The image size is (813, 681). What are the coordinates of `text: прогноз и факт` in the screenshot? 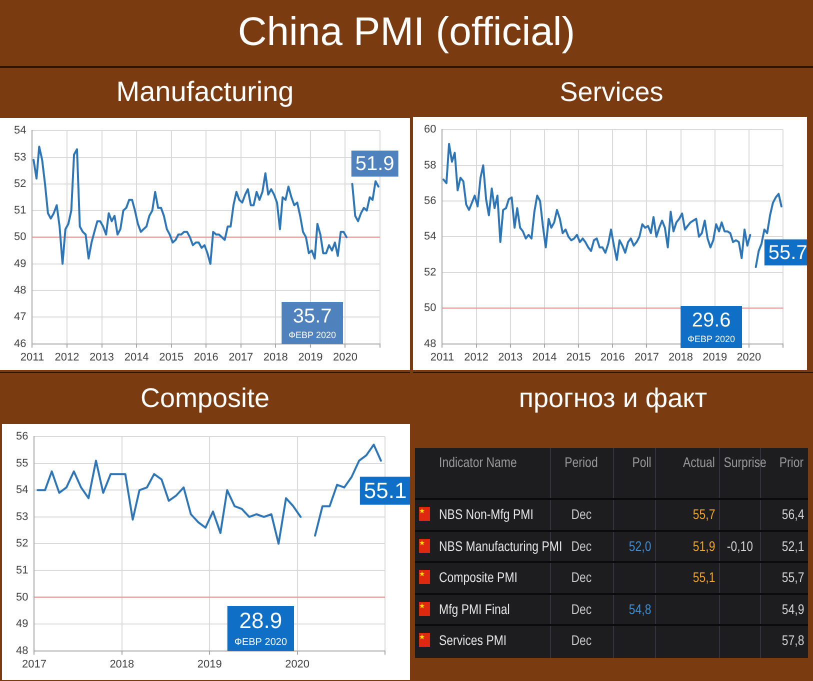 It's located at (613, 398).